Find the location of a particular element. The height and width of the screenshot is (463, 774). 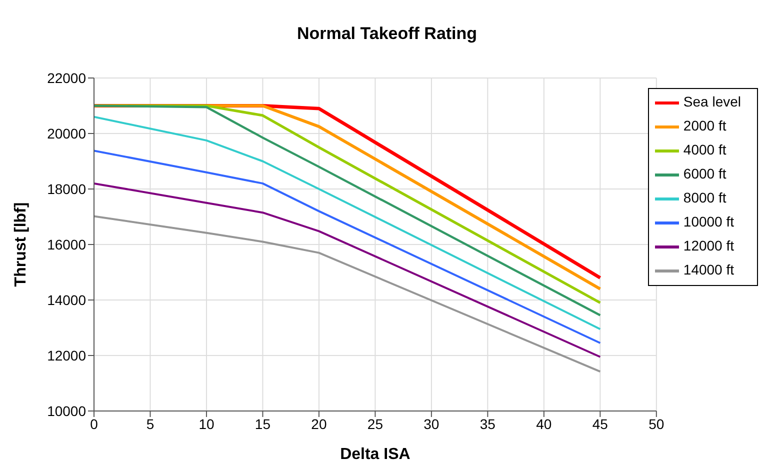

chart-title: Normal Takeoff Rating is located at coordinates (387, 34).